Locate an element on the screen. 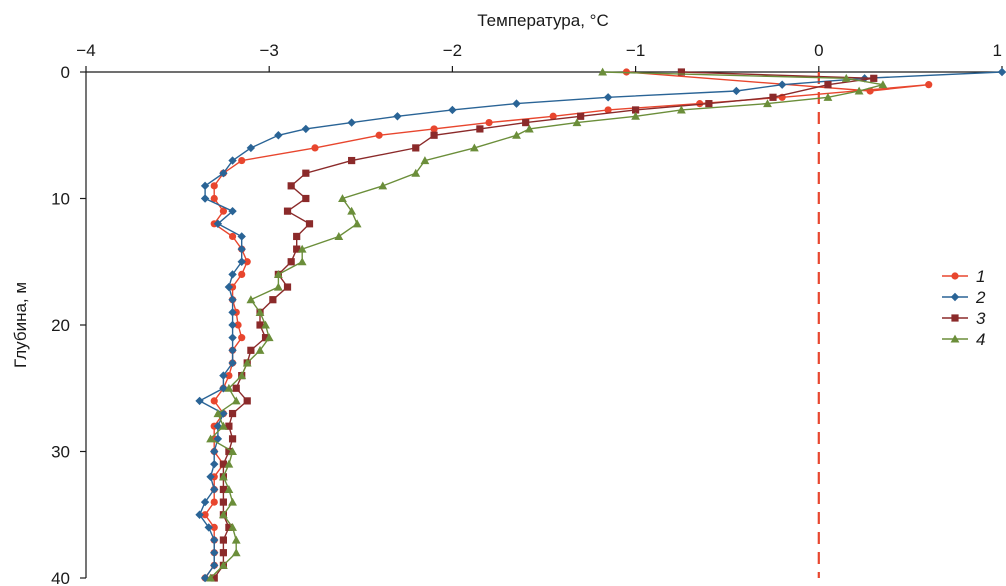 This screenshot has width=1006, height=586. y-tick-label: 20 is located at coordinates (60, 325).